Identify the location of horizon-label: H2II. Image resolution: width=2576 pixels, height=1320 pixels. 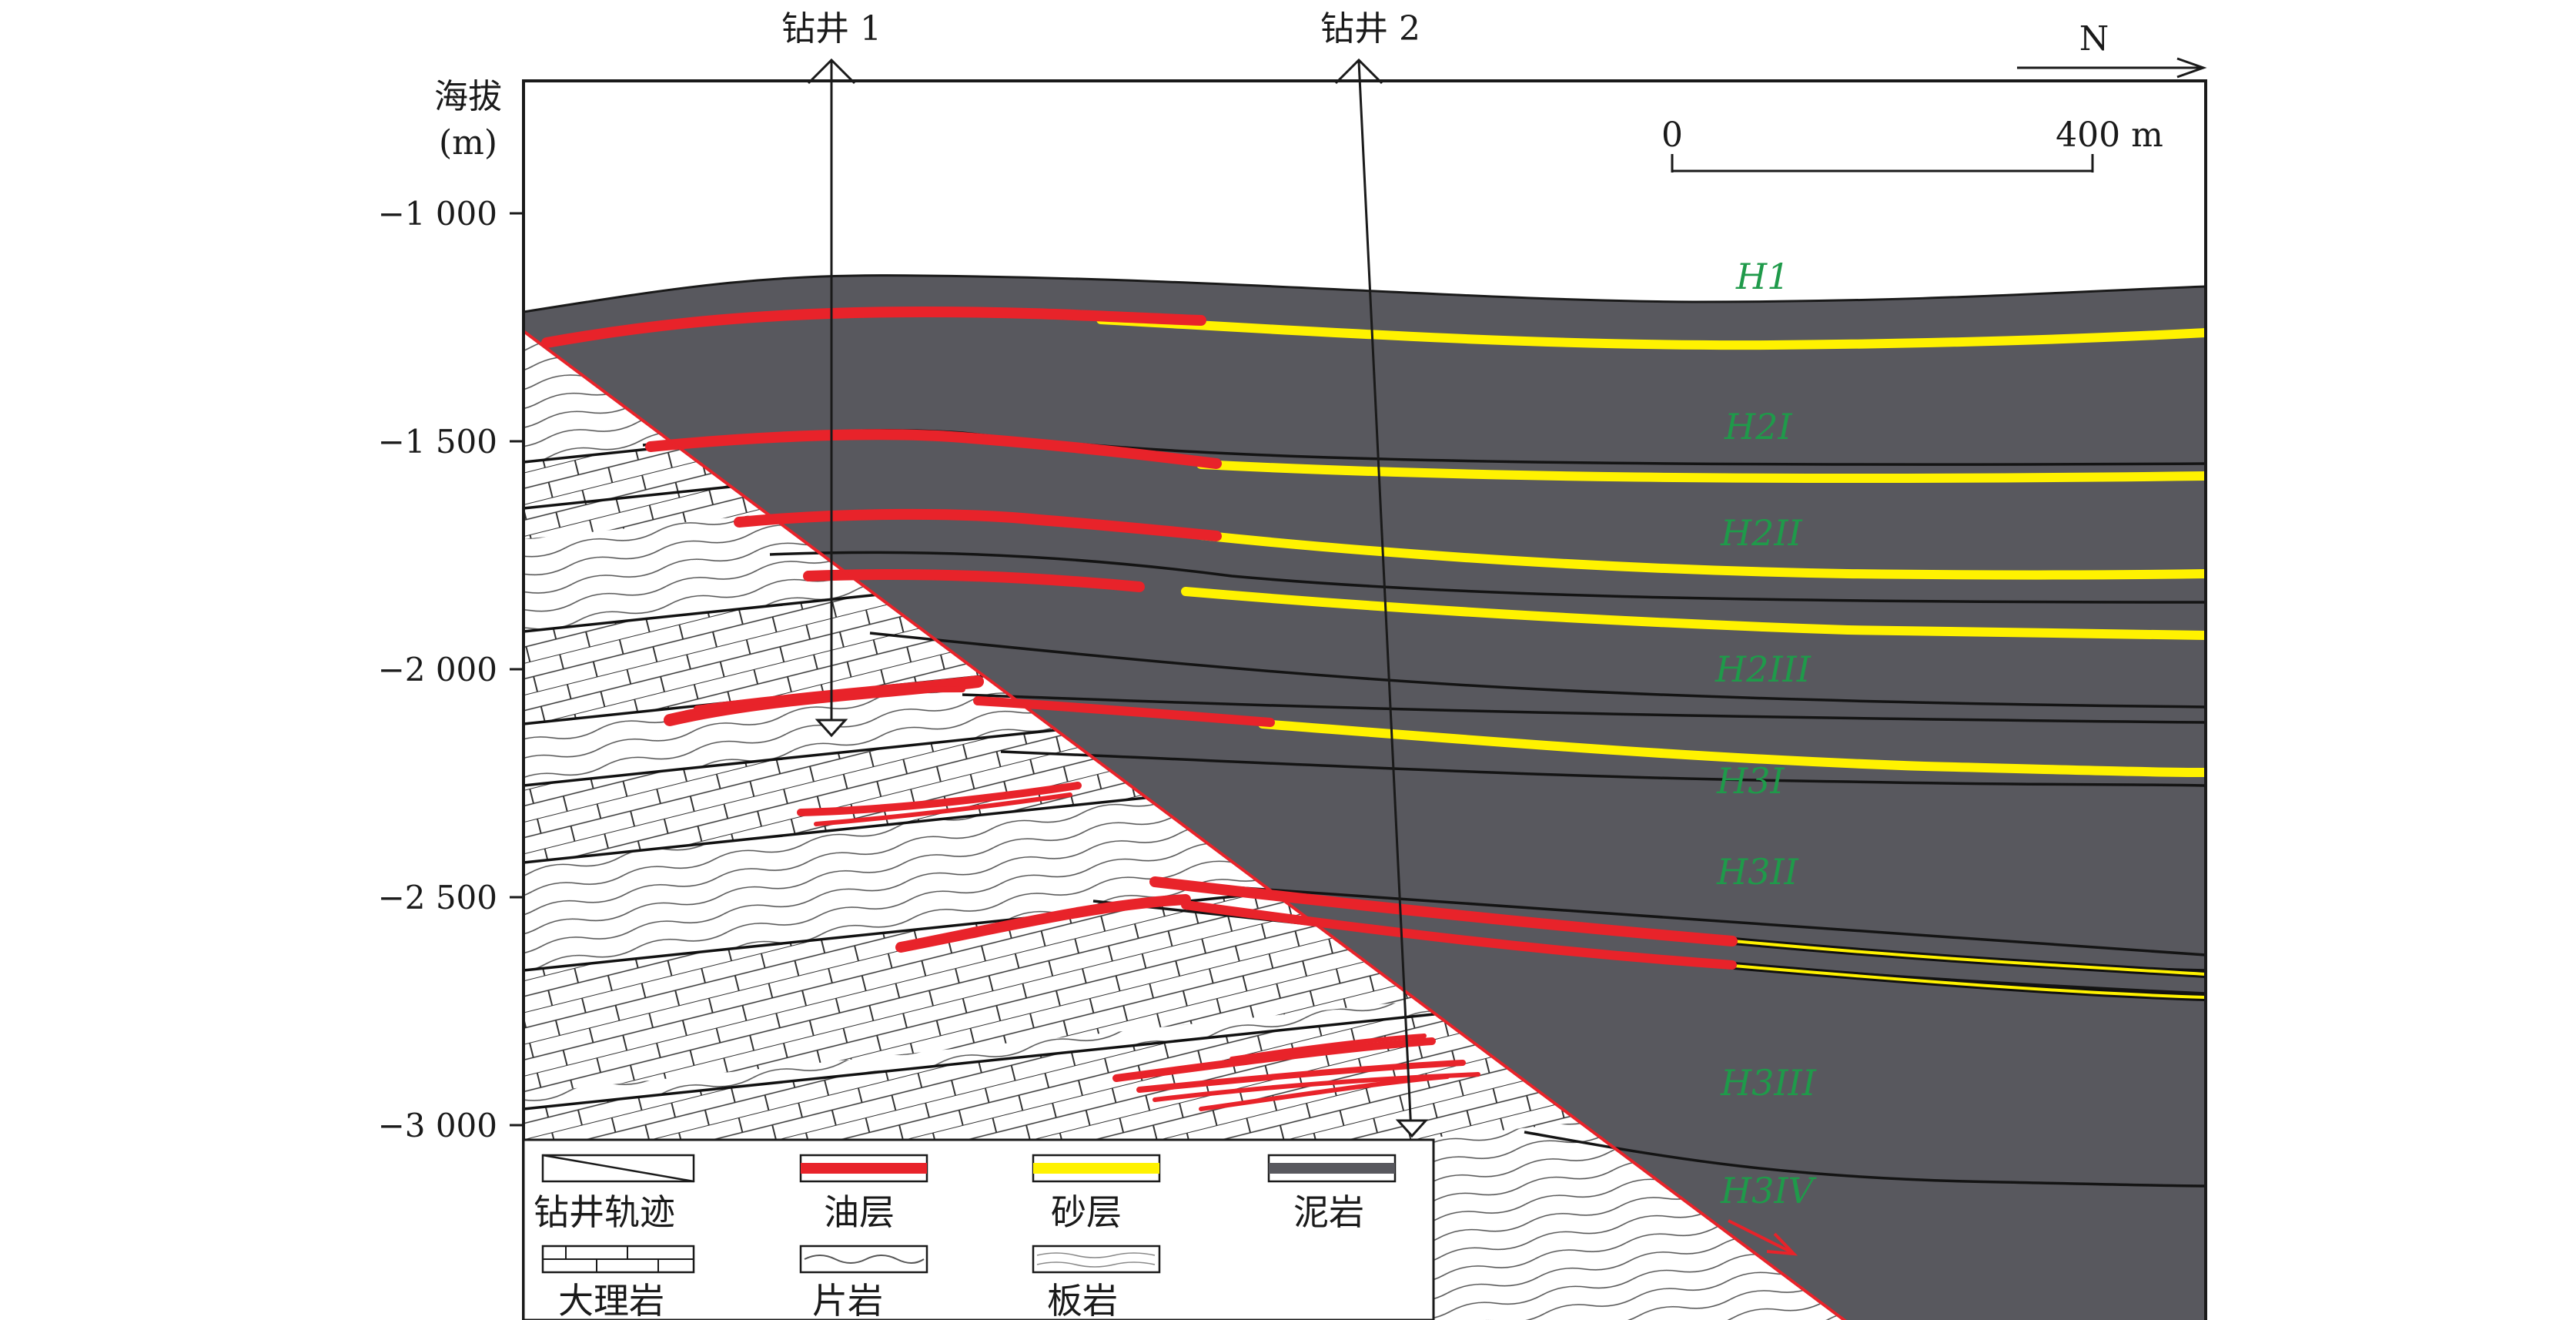
(1761, 533).